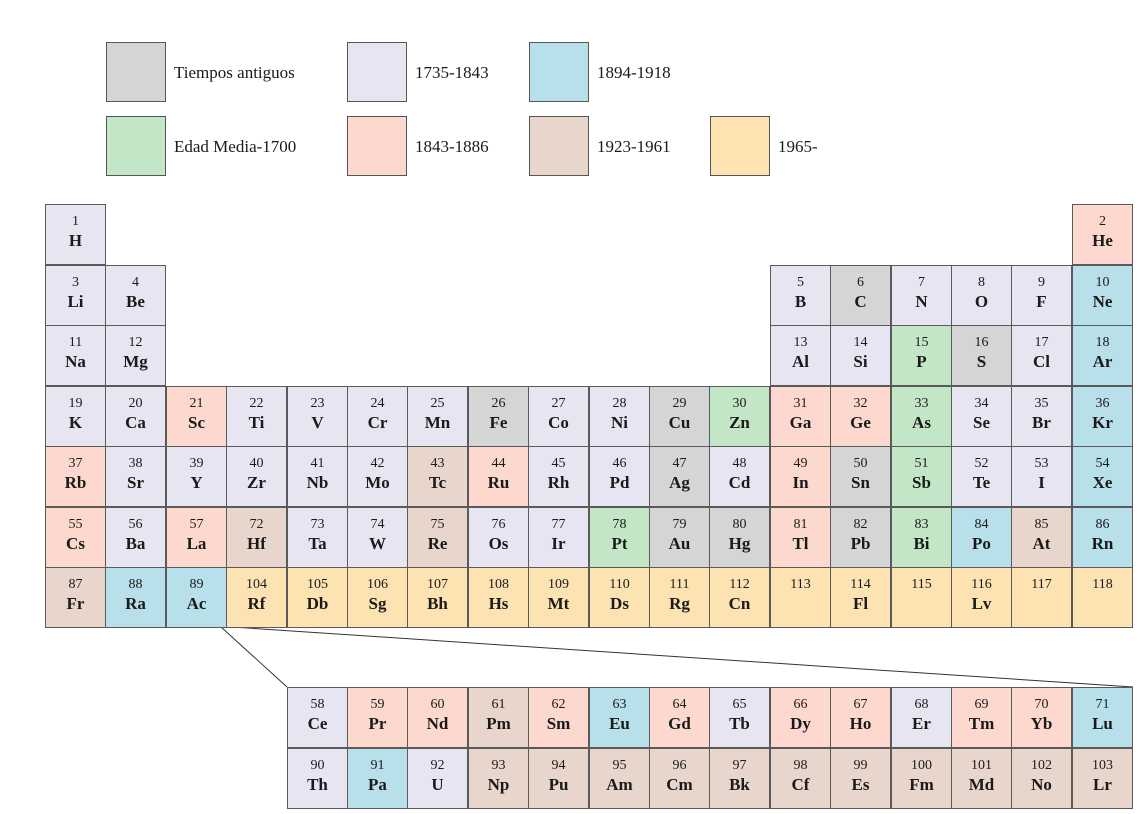 The height and width of the screenshot is (814, 1141). What do you see at coordinates (679, 403) in the screenshot?
I see `atomic-number: 29` at bounding box center [679, 403].